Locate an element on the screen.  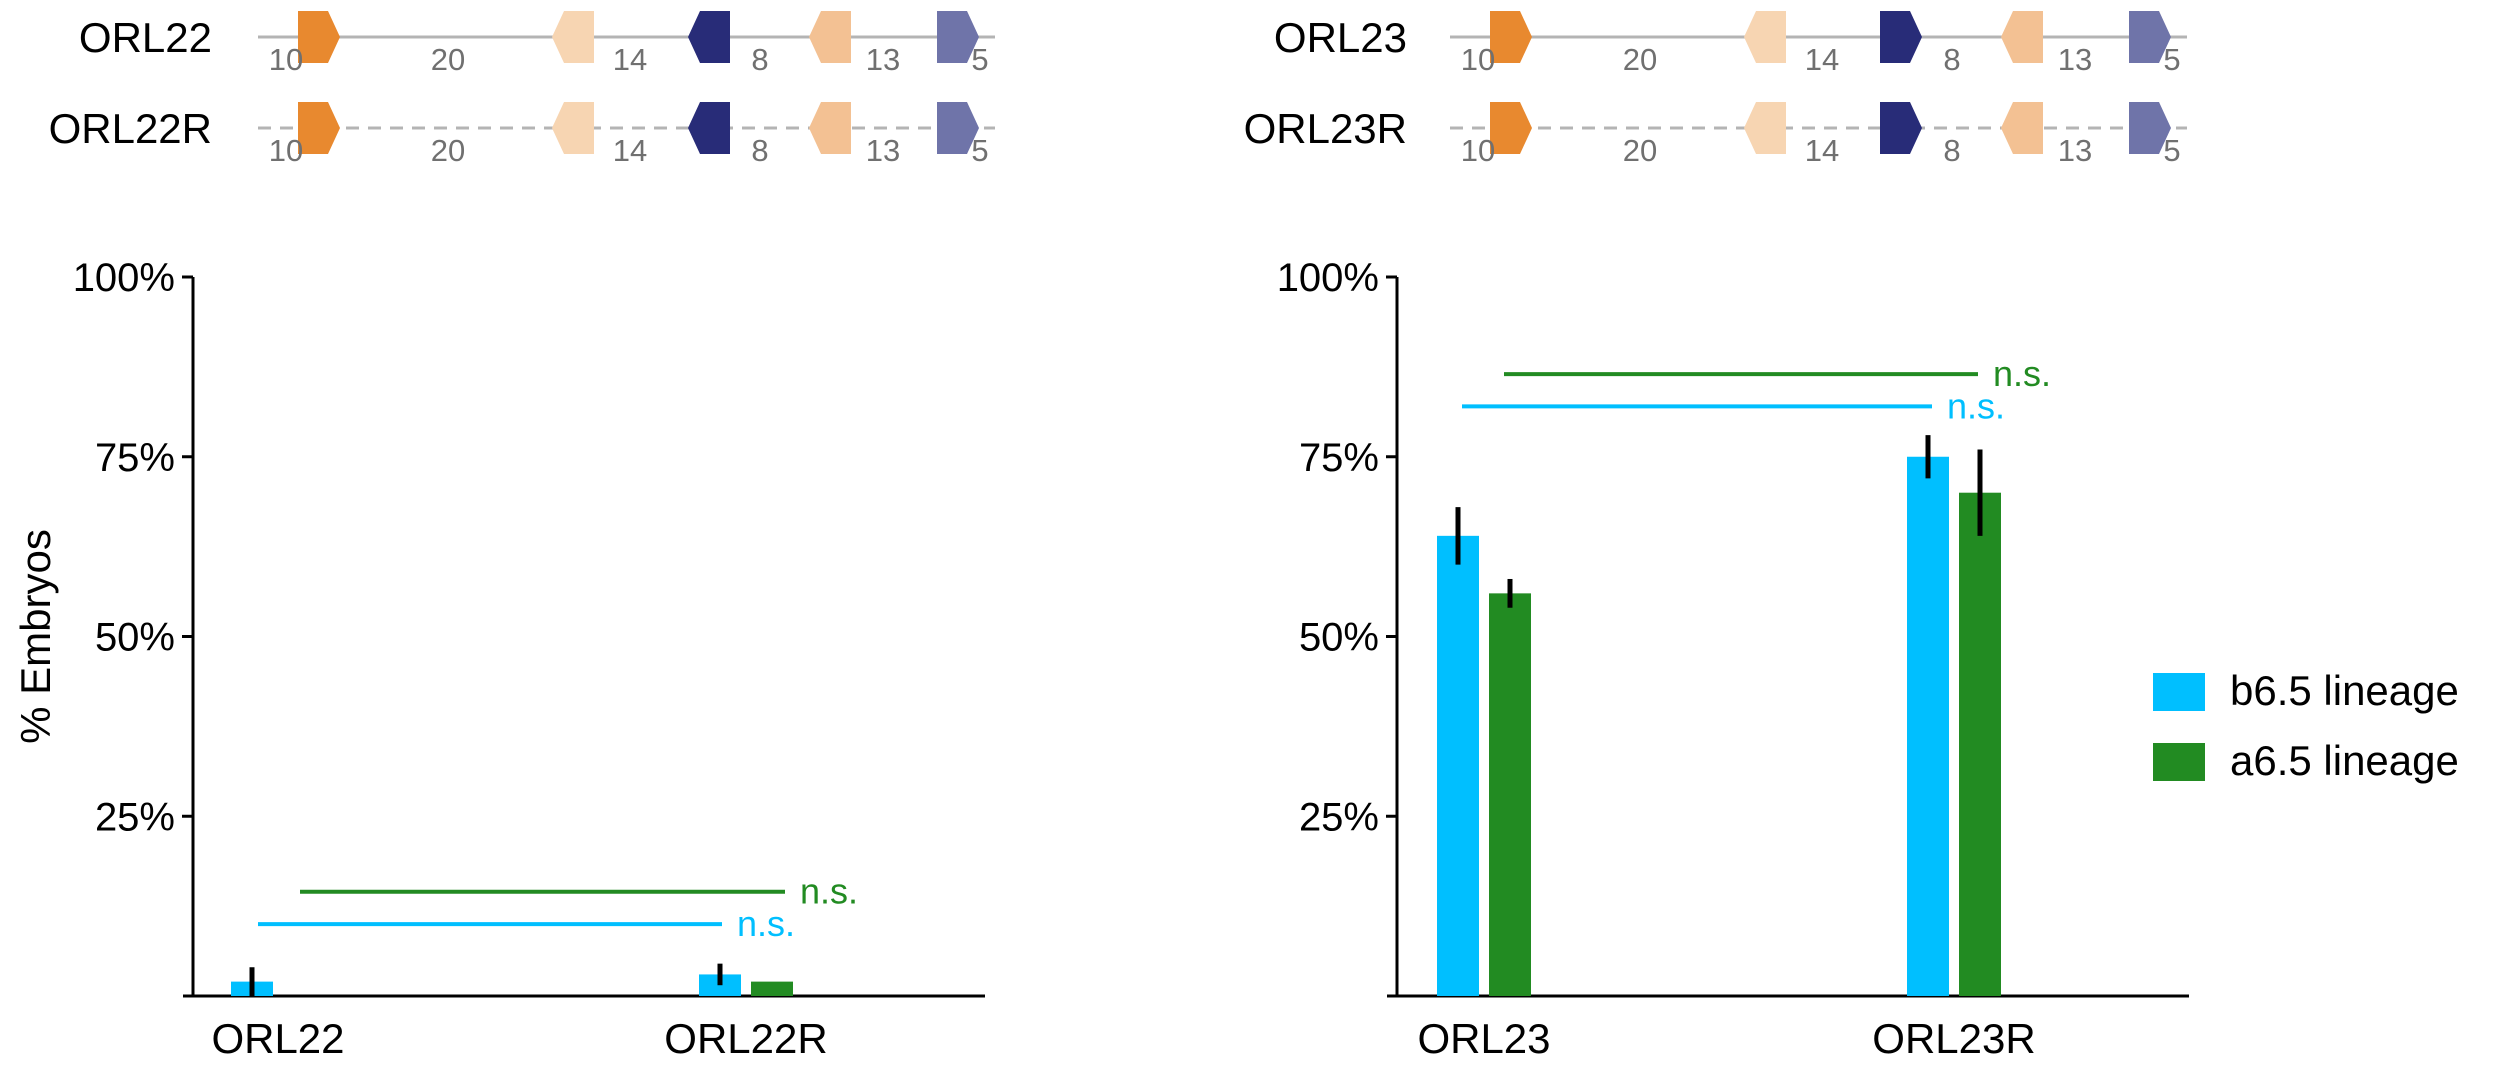
construct-label: ORL23R is located at coordinates (1325, 128).